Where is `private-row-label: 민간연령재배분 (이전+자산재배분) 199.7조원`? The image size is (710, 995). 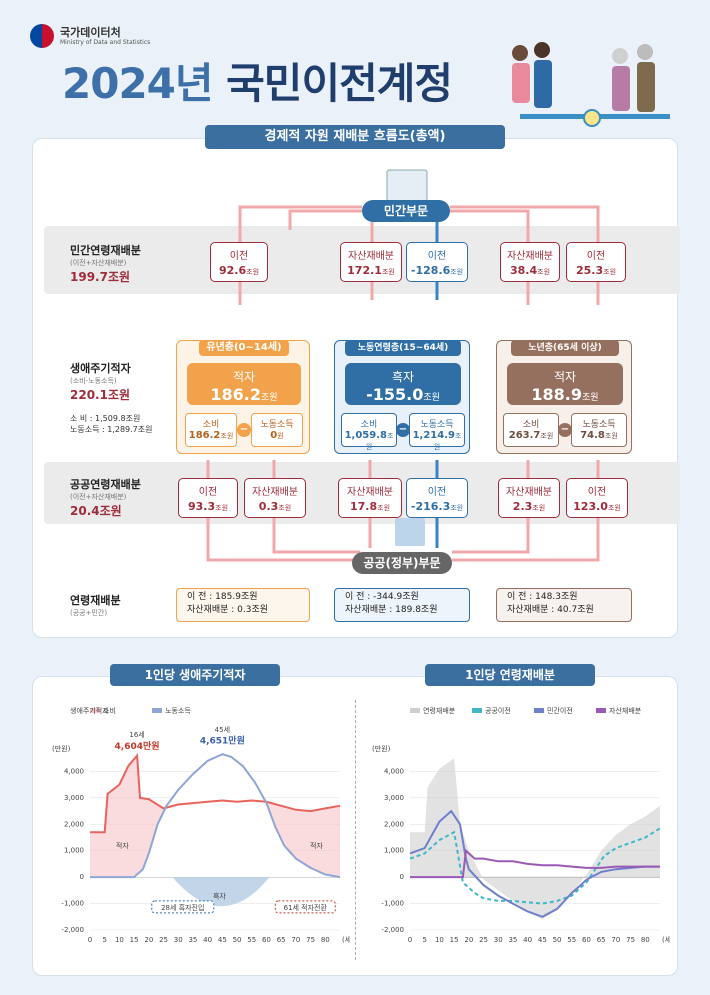 private-row-label: 민간연령재배분 (이전+자산재배분) 199.7조원 is located at coordinates (105, 264).